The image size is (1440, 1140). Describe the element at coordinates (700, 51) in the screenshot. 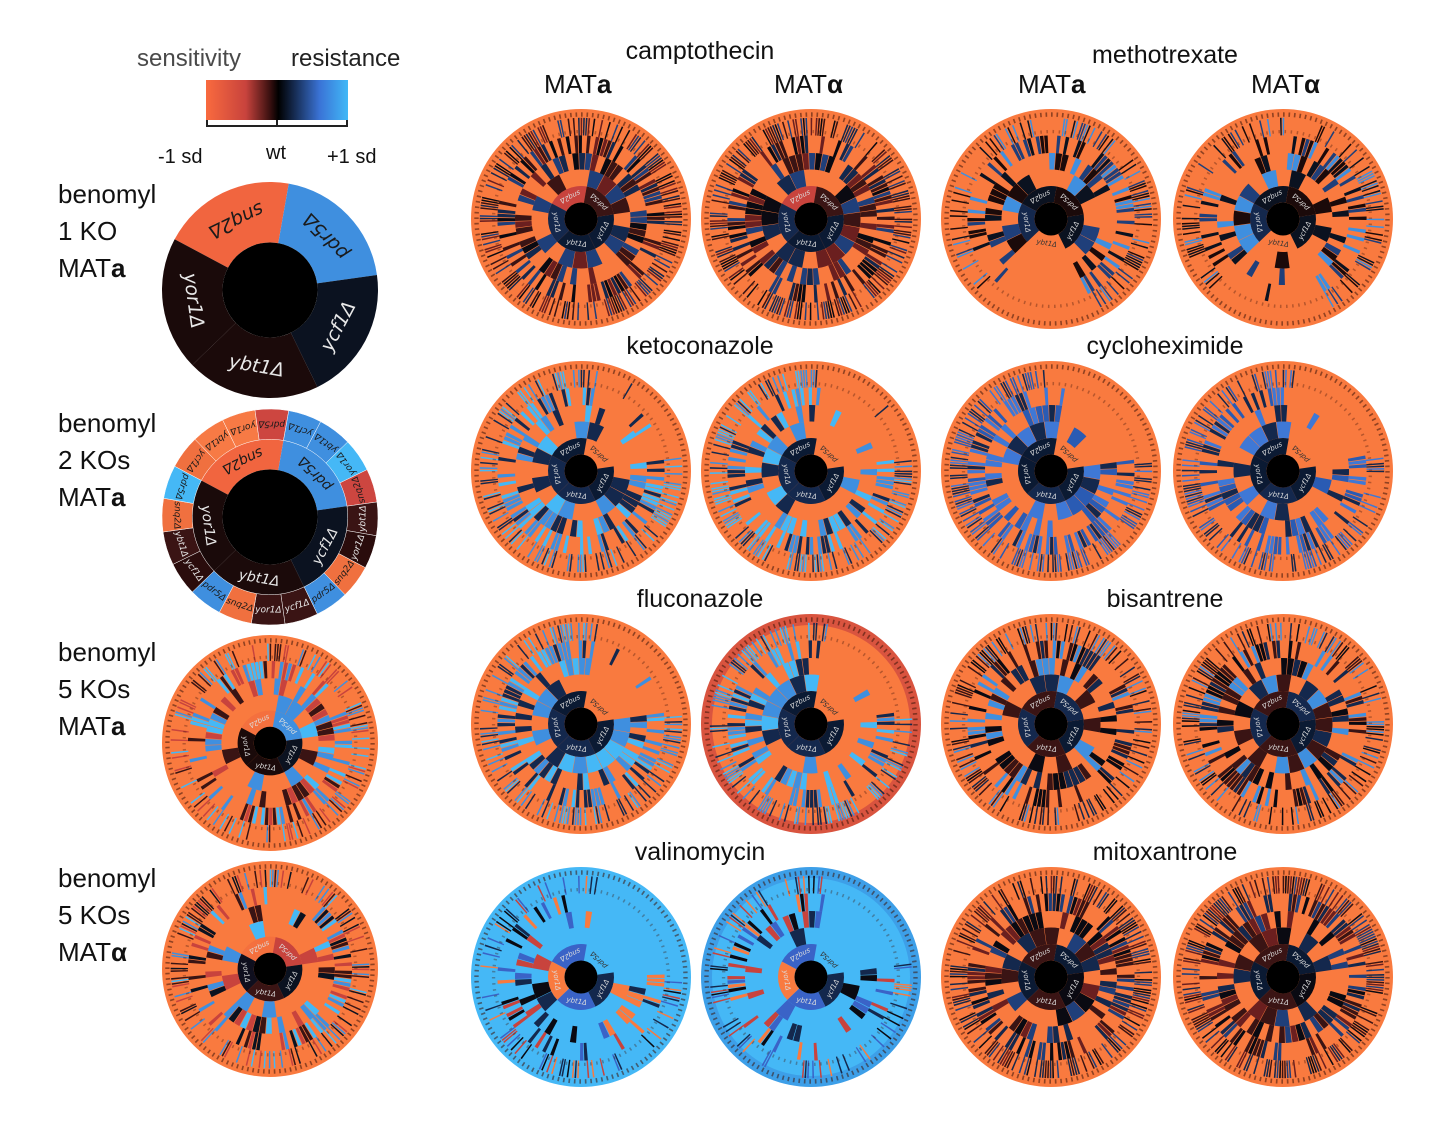

I see `drug-title-camptothecin: camptothecin` at that location.